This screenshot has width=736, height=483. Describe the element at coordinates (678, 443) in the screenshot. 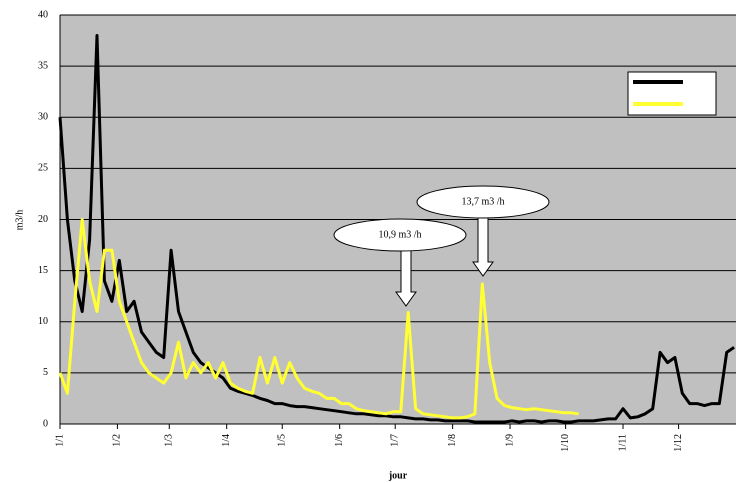

I see `x-tick-label: 1/12` at that location.